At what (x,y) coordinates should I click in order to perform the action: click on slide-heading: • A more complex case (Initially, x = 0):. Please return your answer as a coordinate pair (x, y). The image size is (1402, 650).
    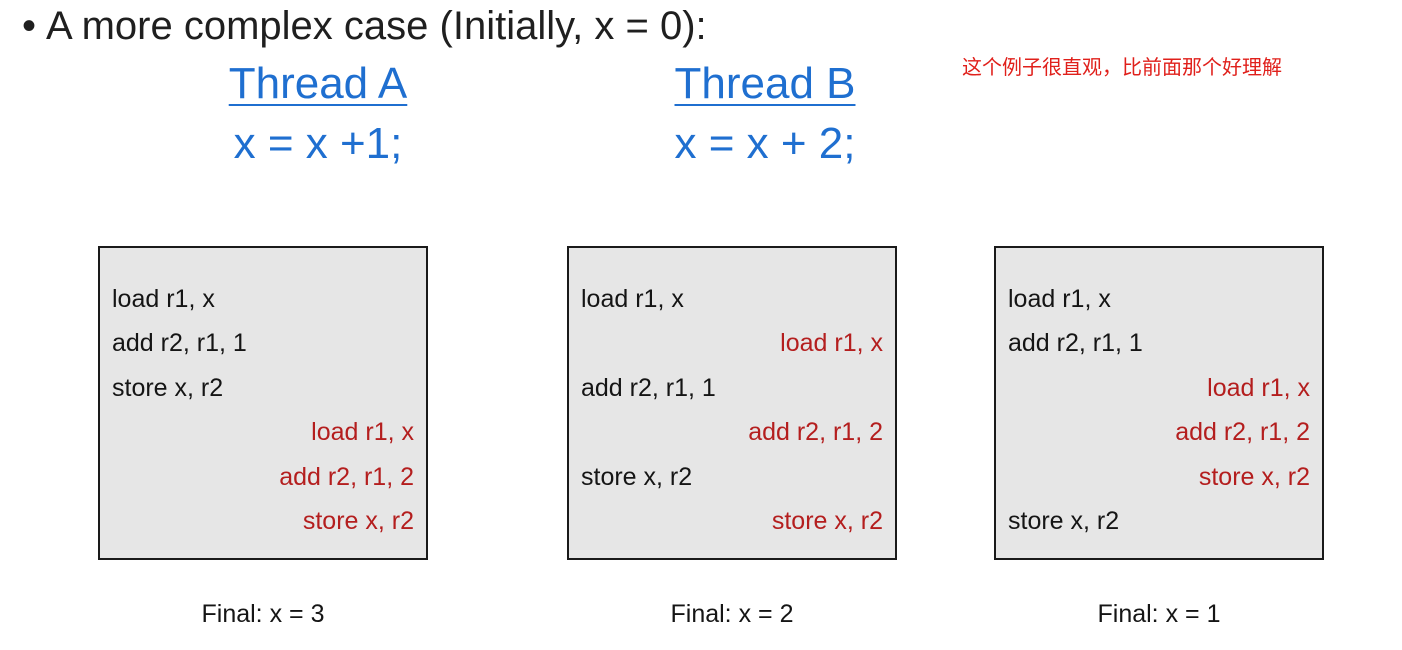
    Looking at the image, I should click on (364, 26).